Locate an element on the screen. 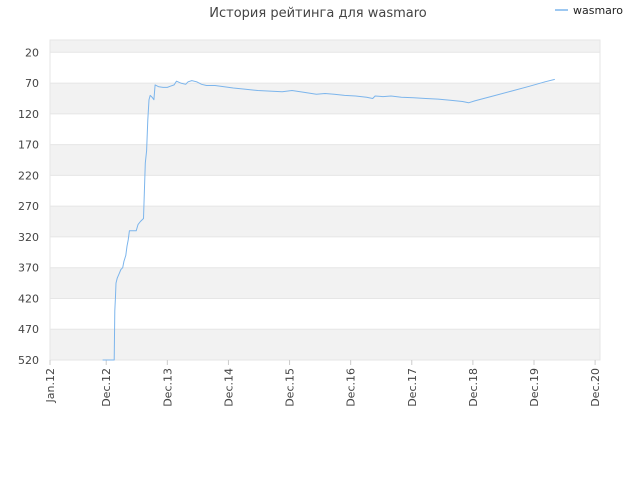 This screenshot has width=640, height=480. y-tick-label: 70 is located at coordinates (32, 83).